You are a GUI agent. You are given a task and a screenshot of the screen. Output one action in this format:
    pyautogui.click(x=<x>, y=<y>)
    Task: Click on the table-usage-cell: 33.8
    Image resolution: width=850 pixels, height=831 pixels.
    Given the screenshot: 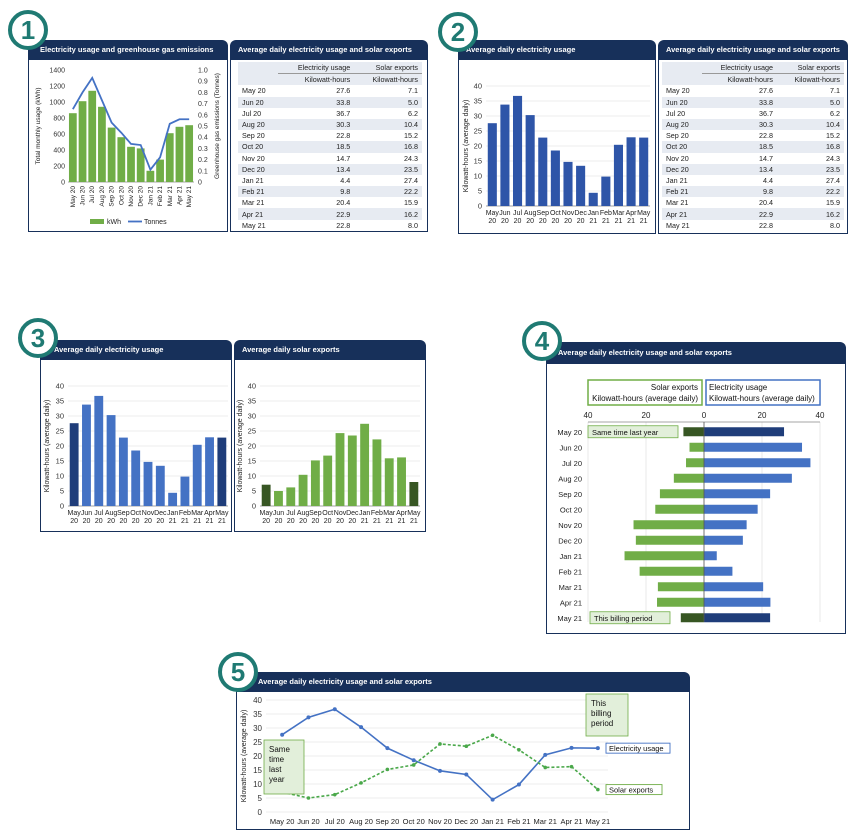 What is the action you would take?
    pyautogui.click(x=316, y=102)
    